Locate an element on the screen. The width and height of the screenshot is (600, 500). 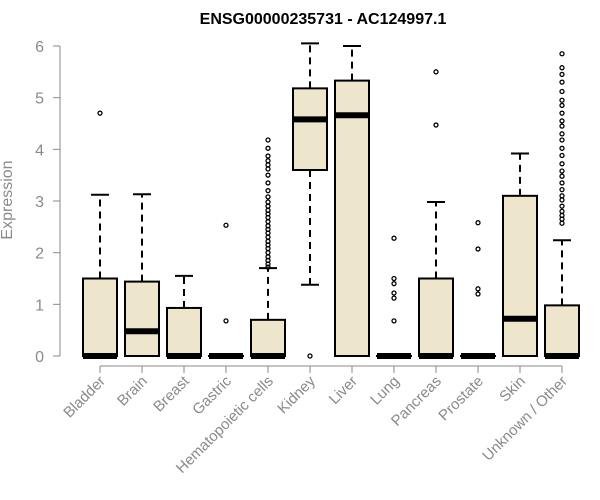
y-axis: 0 1 2 3 4 5 6 is located at coordinates (48, 202).